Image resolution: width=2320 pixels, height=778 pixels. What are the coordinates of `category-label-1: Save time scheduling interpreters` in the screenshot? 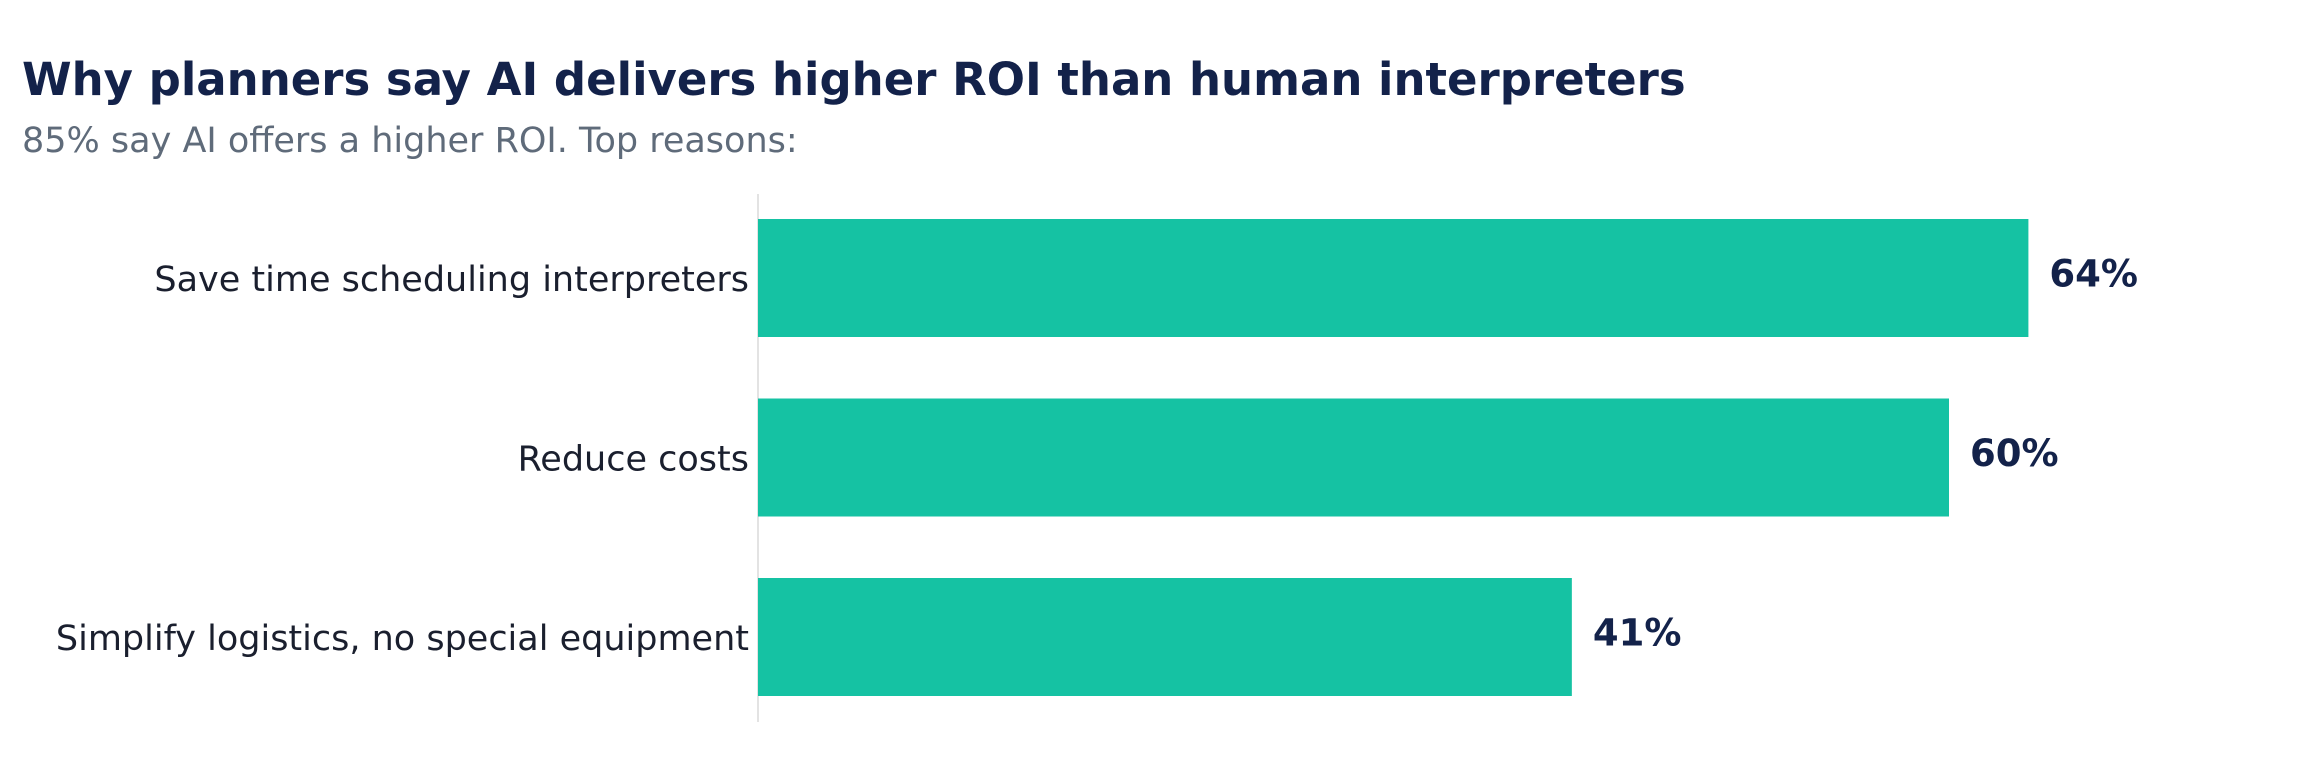 It's located at (451, 280).